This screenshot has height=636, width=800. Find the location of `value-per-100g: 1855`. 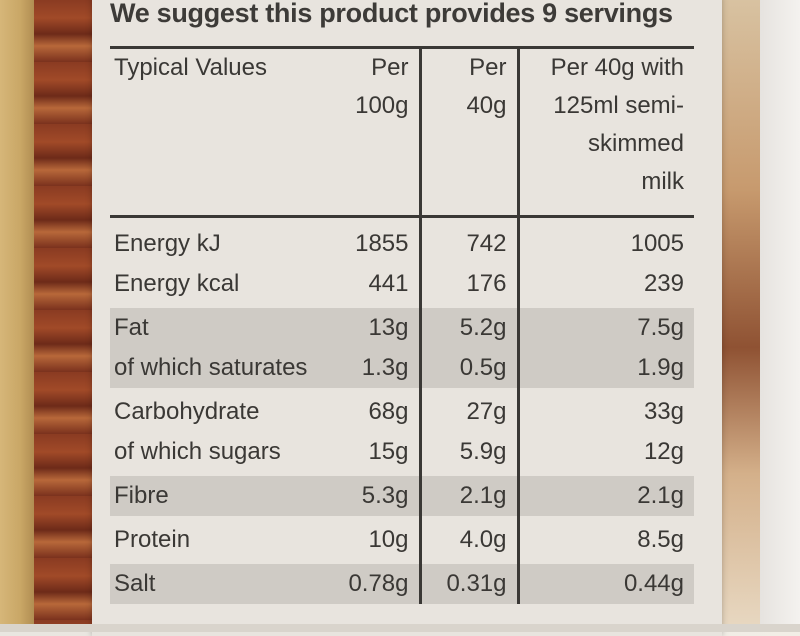

value-per-100g: 1855 is located at coordinates (380, 239).